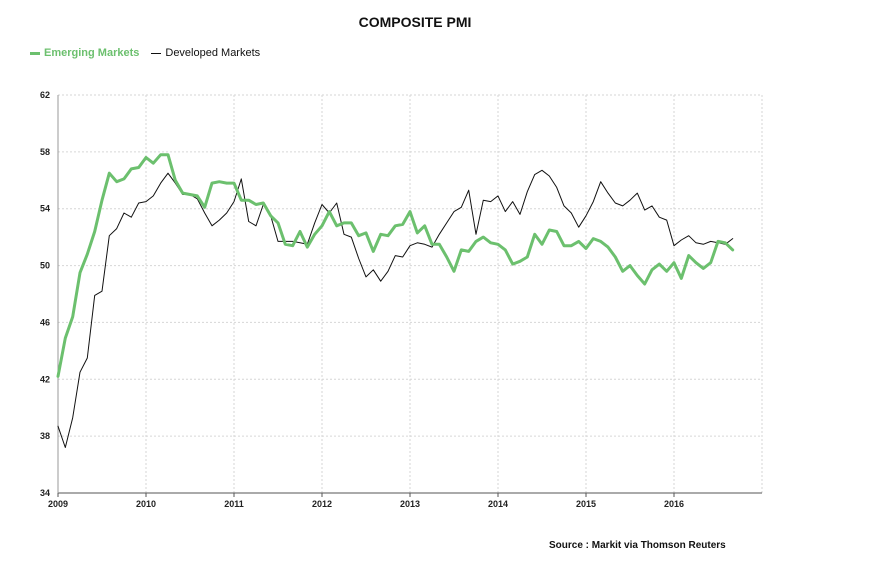 This screenshot has height=565, width=880. I want to click on x-tick-label: 2012, so click(322, 504).